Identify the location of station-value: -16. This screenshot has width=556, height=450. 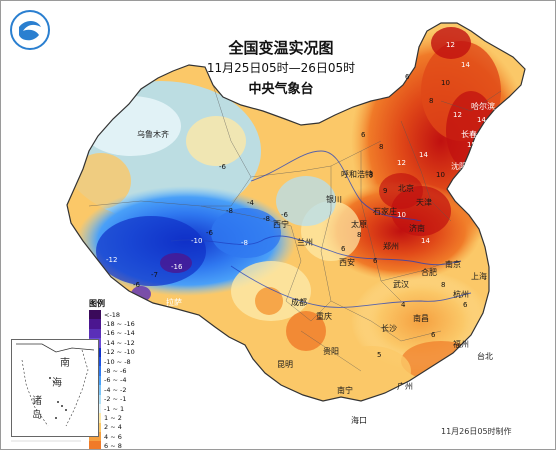
(177, 267).